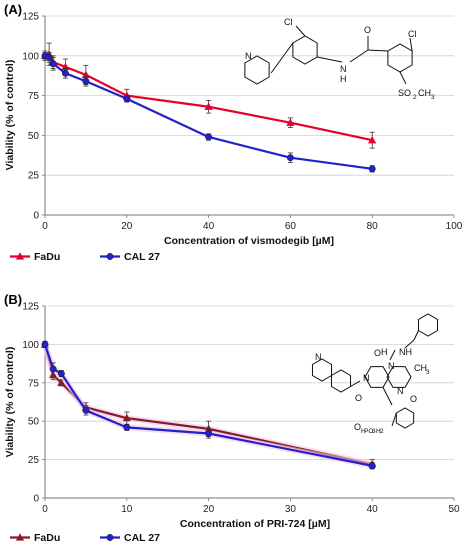 This screenshot has height=550, width=469. What do you see at coordinates (454, 509) in the screenshot?
I see `x-tick-label: 50` at bounding box center [454, 509].